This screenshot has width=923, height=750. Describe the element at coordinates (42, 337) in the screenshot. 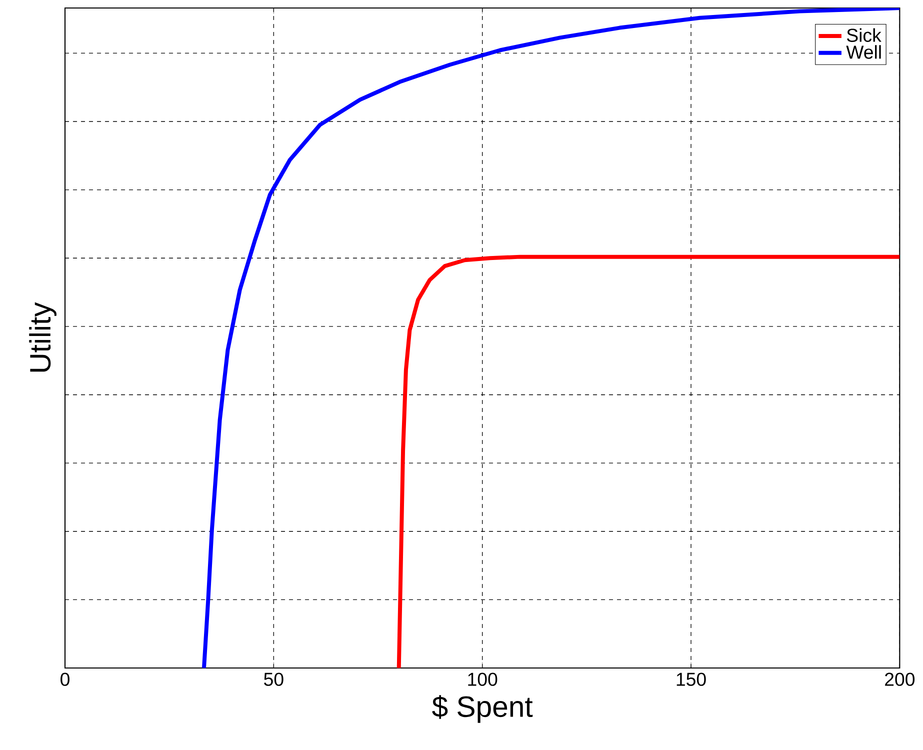

I see `y-axis-title: Utility` at that location.